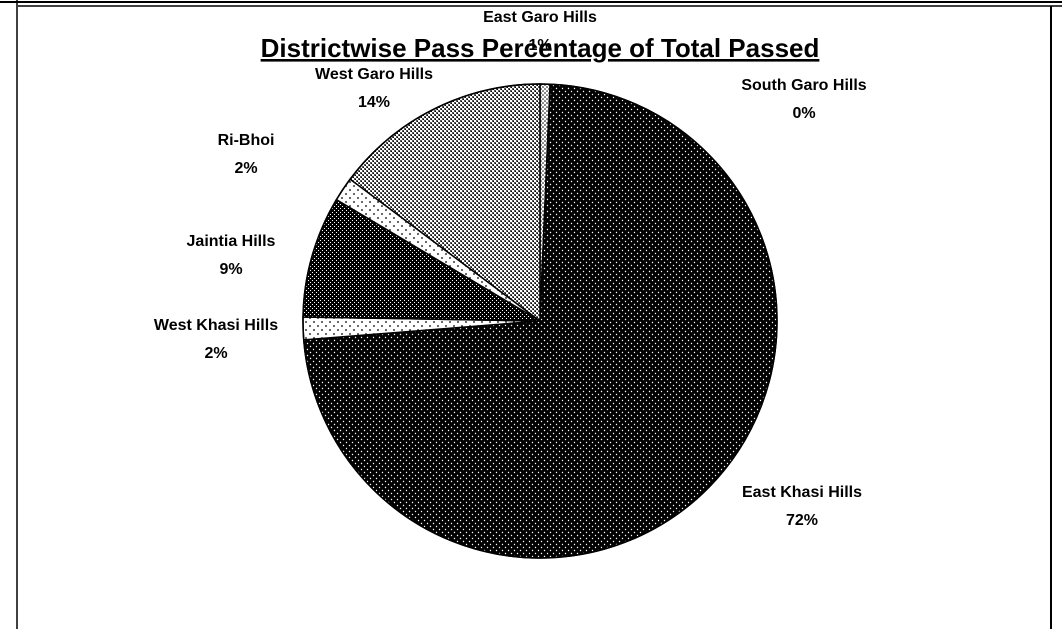 The width and height of the screenshot is (1062, 629). I want to click on slice-label-south-garo-hills: South Garo Hills, so click(803, 85).